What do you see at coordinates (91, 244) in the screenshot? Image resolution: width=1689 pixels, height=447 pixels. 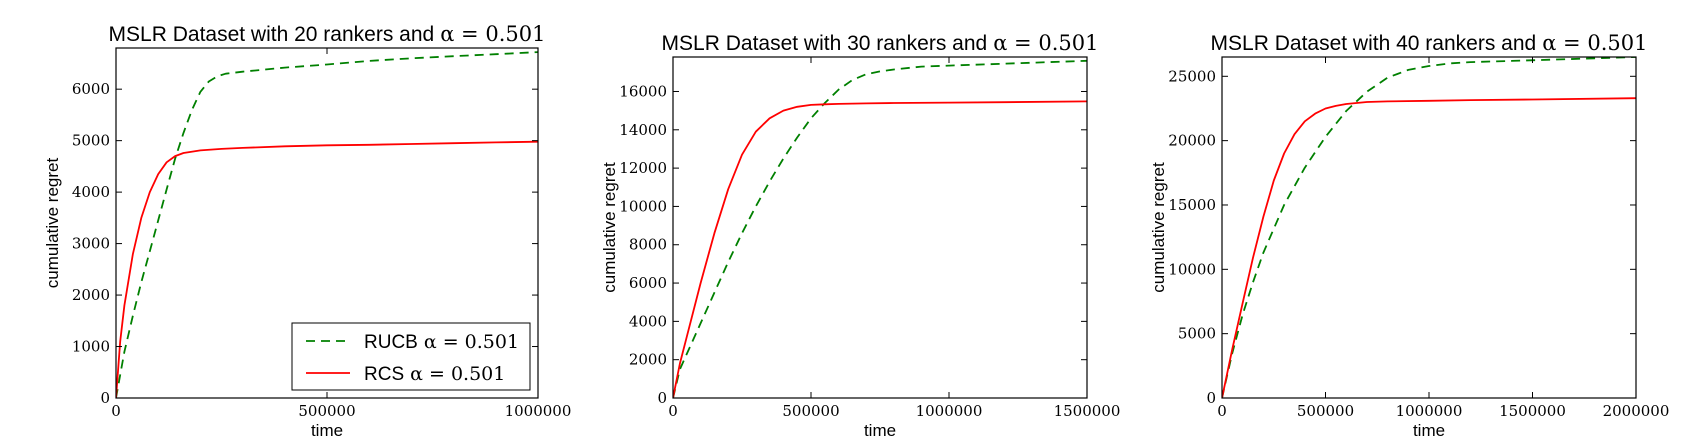 I see `y-tick-label: 3000` at bounding box center [91, 244].